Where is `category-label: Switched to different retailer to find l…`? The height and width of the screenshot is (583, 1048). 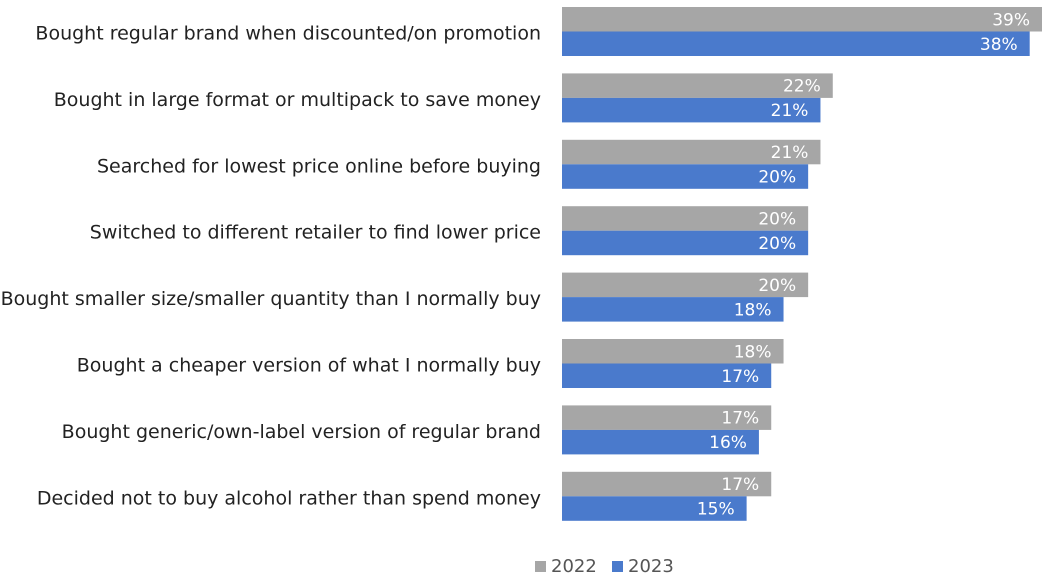
category-label: Switched to different retailer to find l… is located at coordinates (315, 233).